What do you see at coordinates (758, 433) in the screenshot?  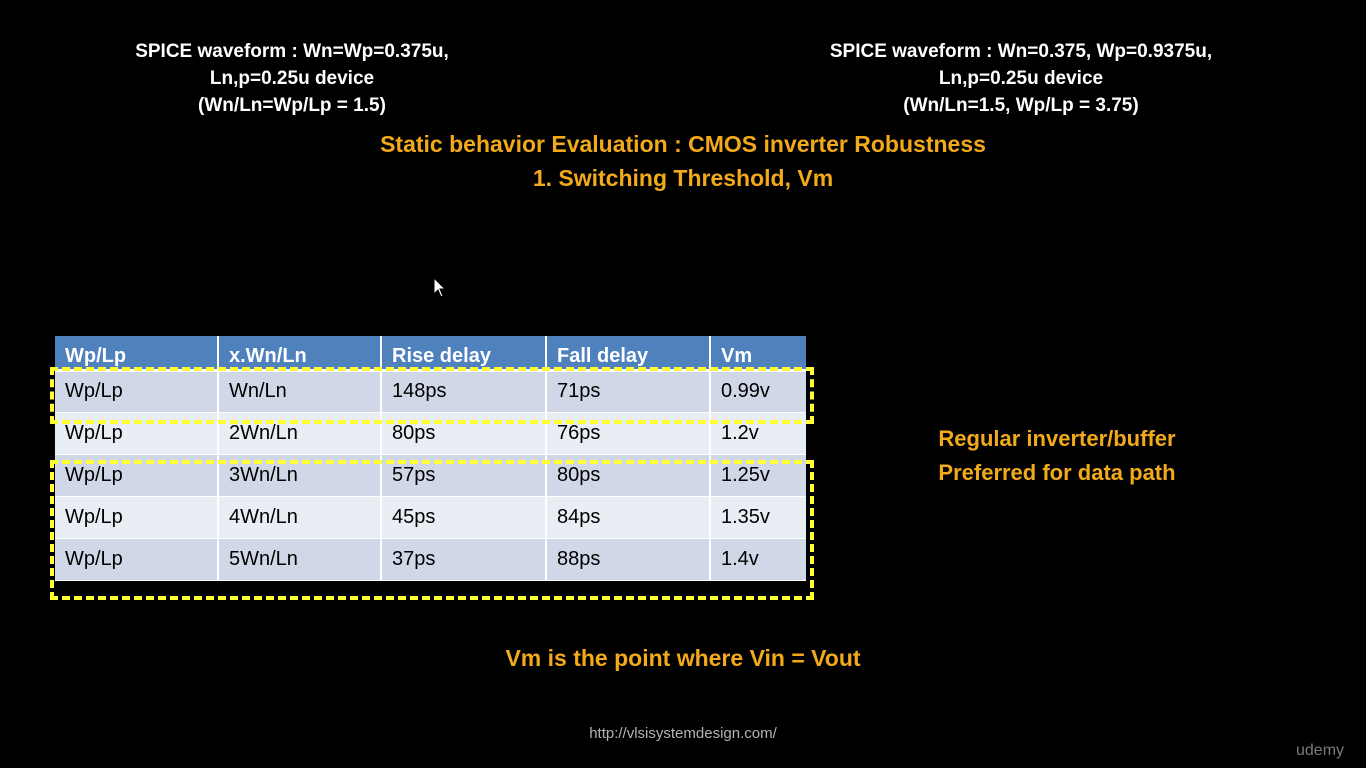 I see `table-cell: 1.2v` at bounding box center [758, 433].